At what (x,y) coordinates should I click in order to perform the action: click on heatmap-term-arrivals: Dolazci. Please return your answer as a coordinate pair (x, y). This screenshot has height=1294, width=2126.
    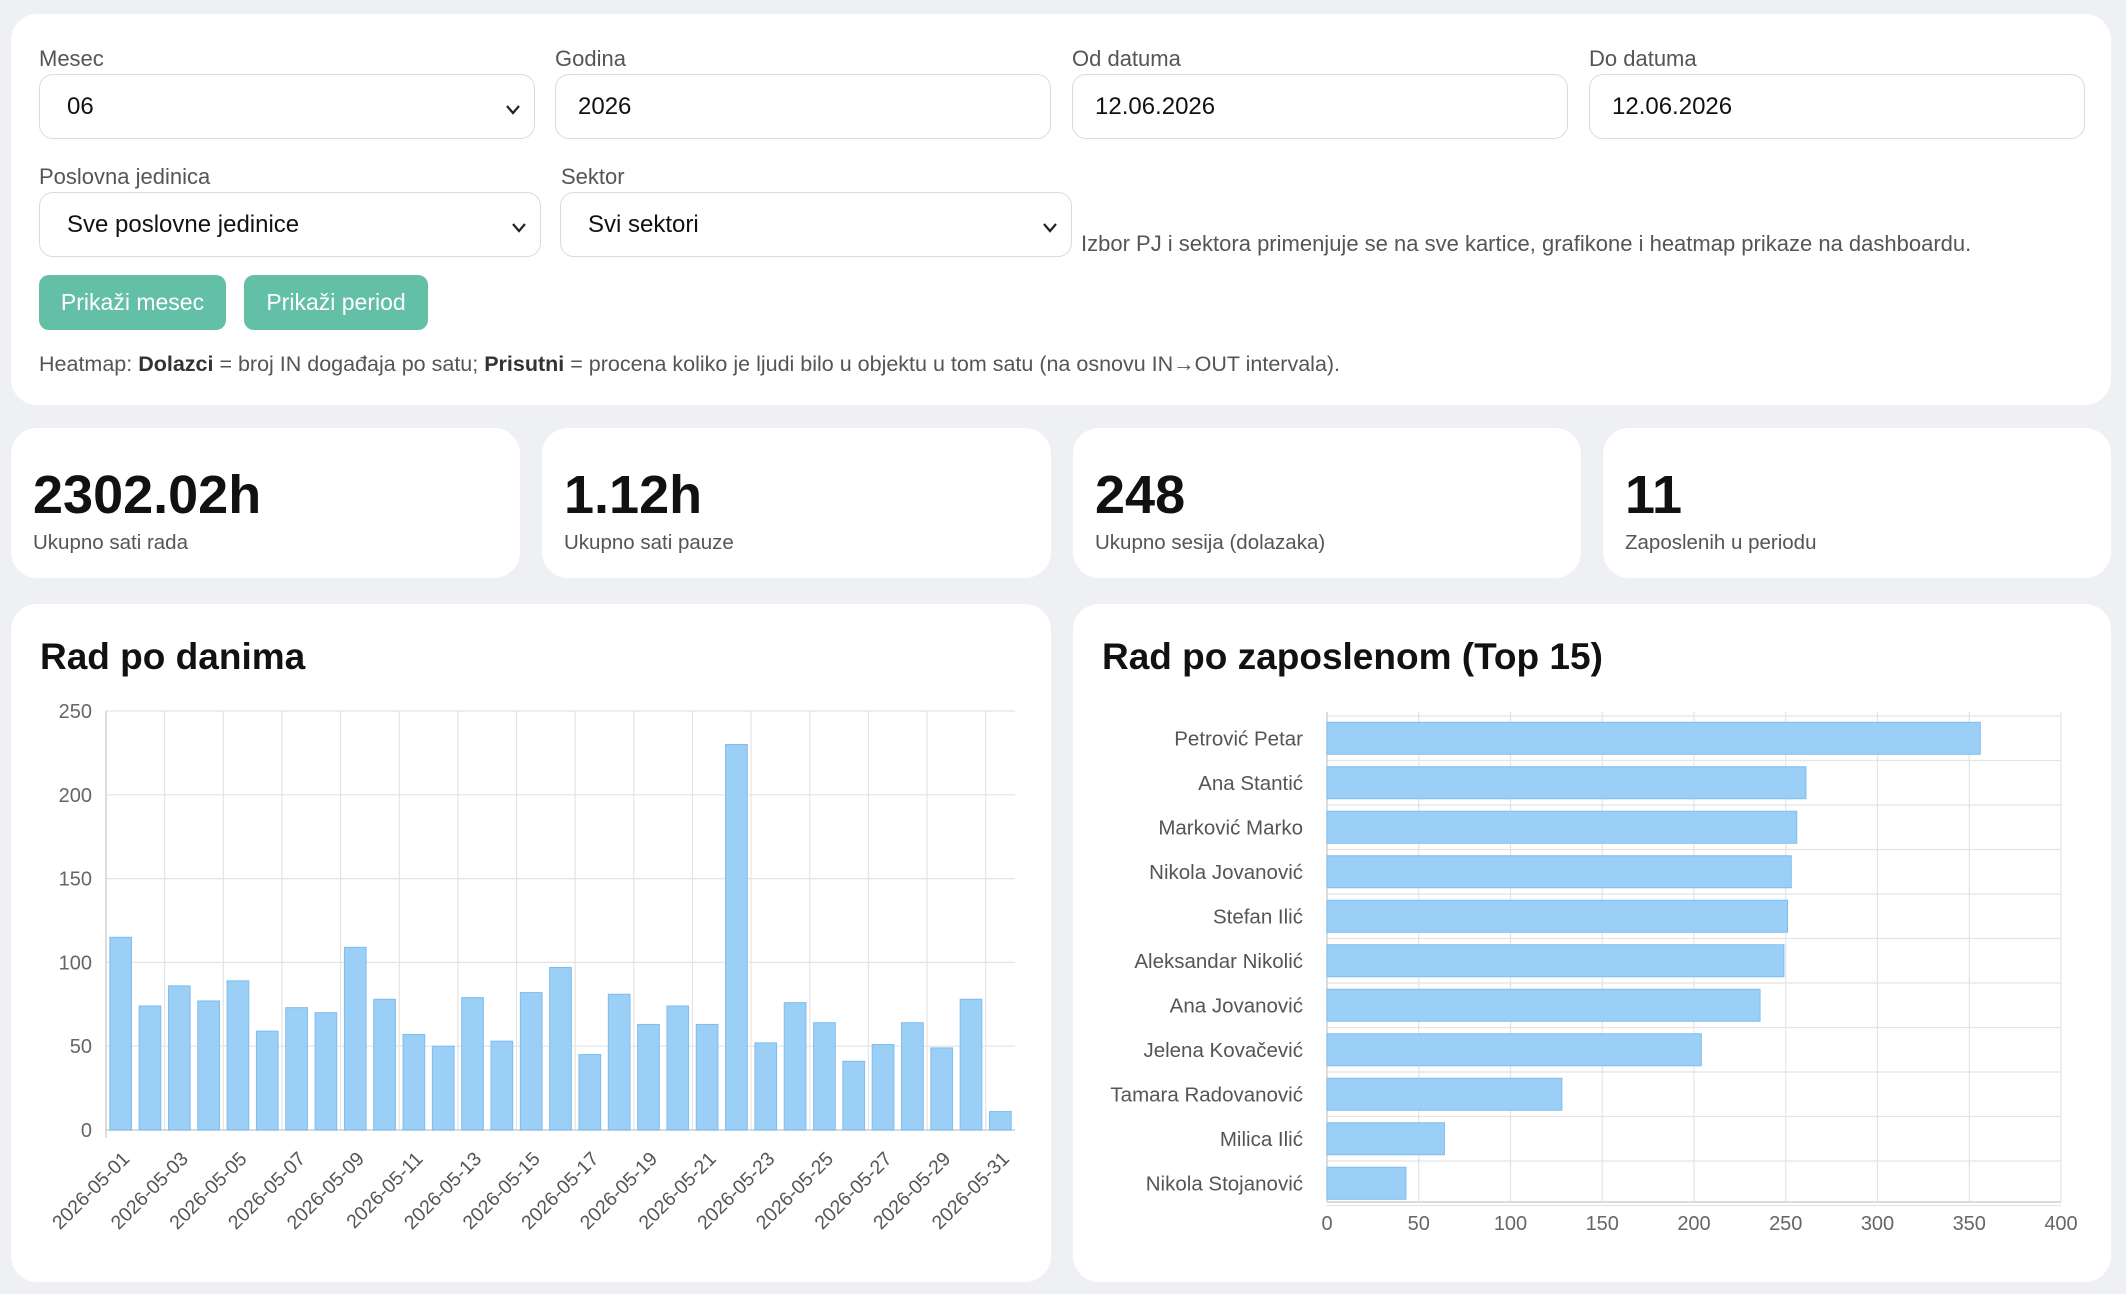
    Looking at the image, I should click on (176, 364).